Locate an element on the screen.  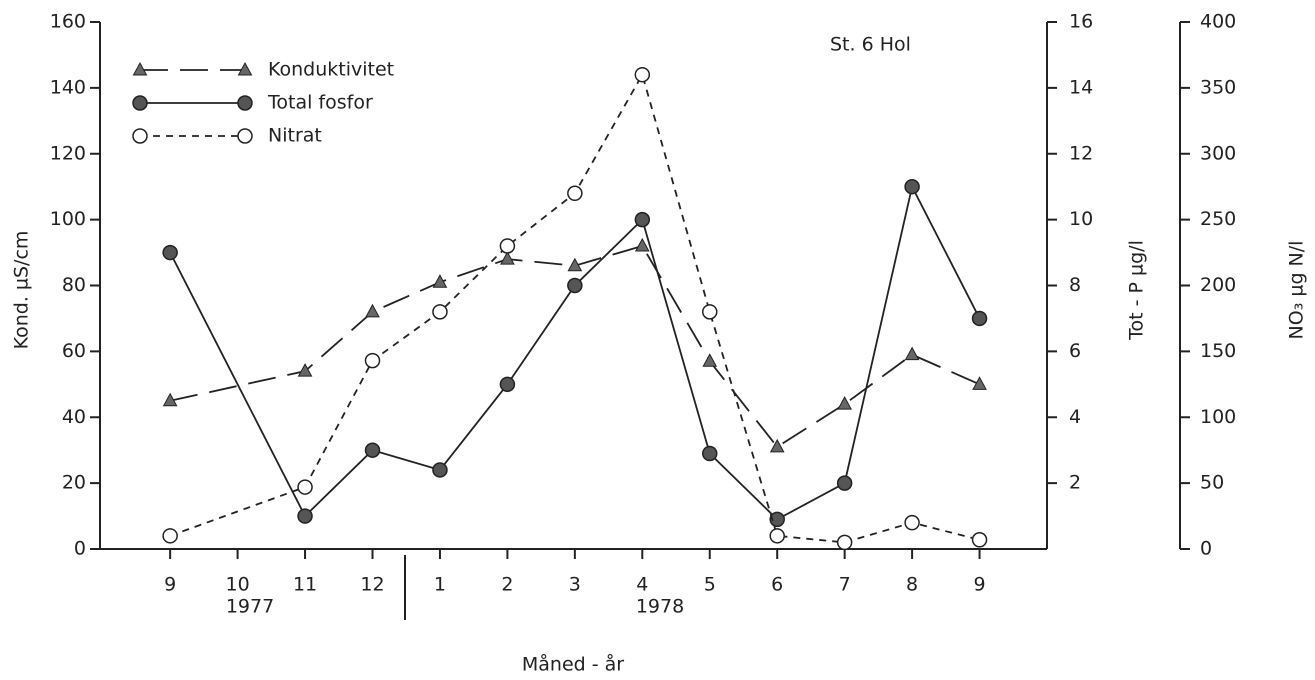
chart-title: St. 6 Hol is located at coordinates (870, 45).